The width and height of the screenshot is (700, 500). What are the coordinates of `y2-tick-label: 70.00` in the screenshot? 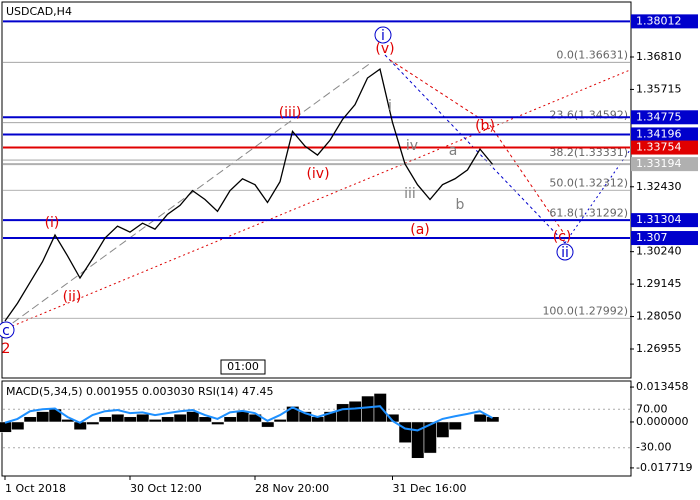 It's located at (652, 408).